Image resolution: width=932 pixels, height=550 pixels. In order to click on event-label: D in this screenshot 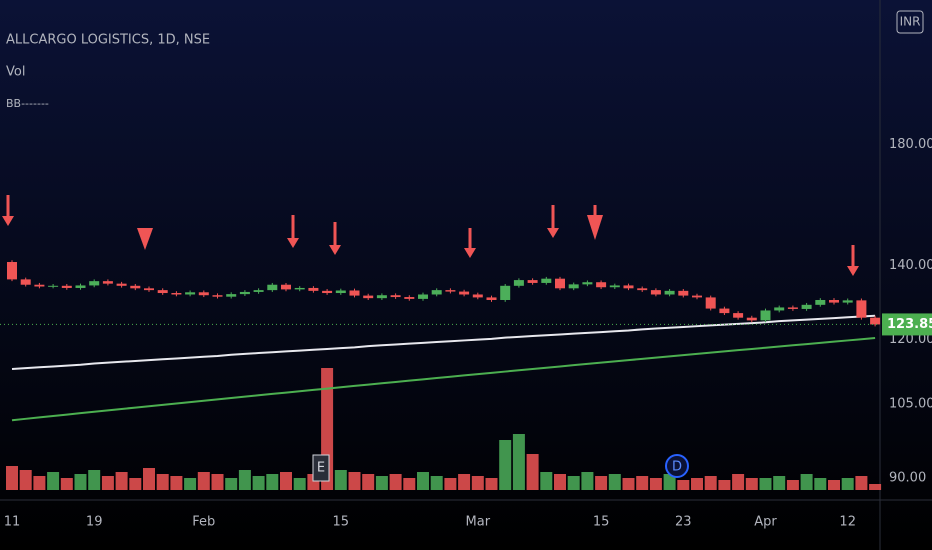, I will do `click(677, 467)`.